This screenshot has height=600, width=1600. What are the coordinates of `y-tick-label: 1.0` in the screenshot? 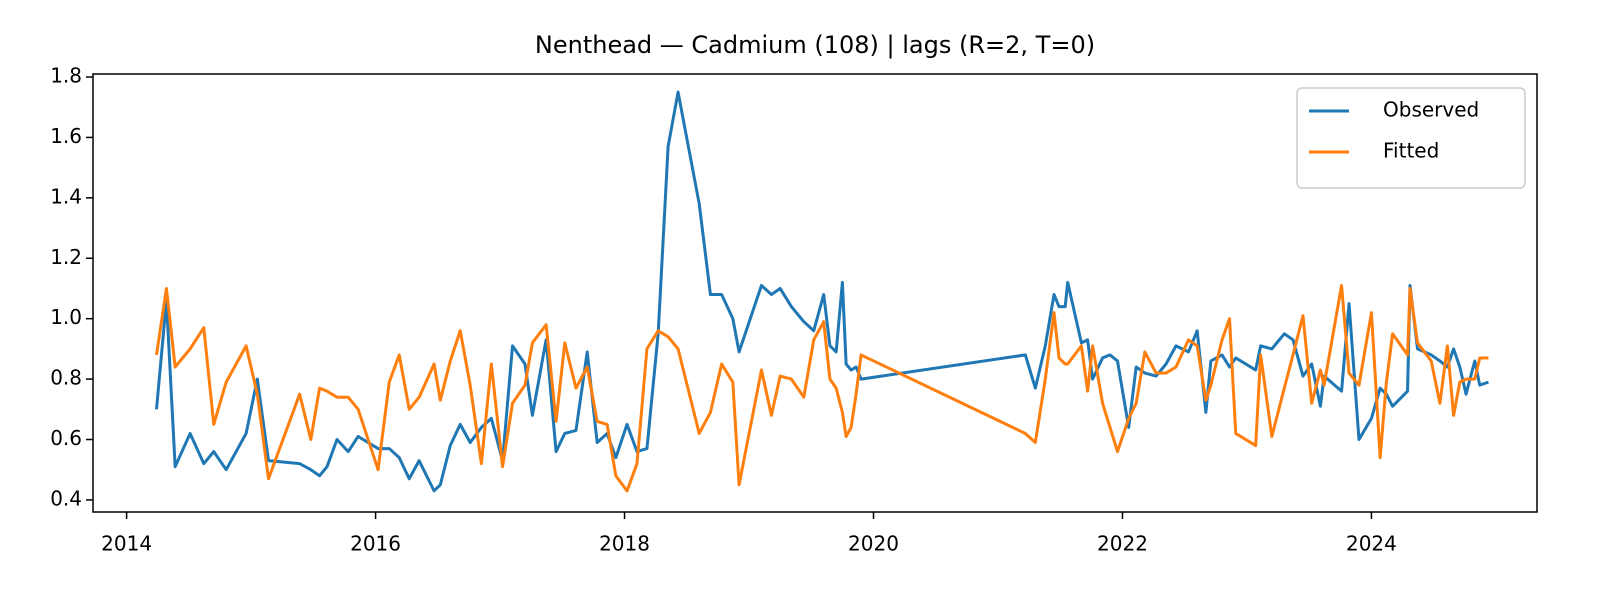 It's located at (66, 317).